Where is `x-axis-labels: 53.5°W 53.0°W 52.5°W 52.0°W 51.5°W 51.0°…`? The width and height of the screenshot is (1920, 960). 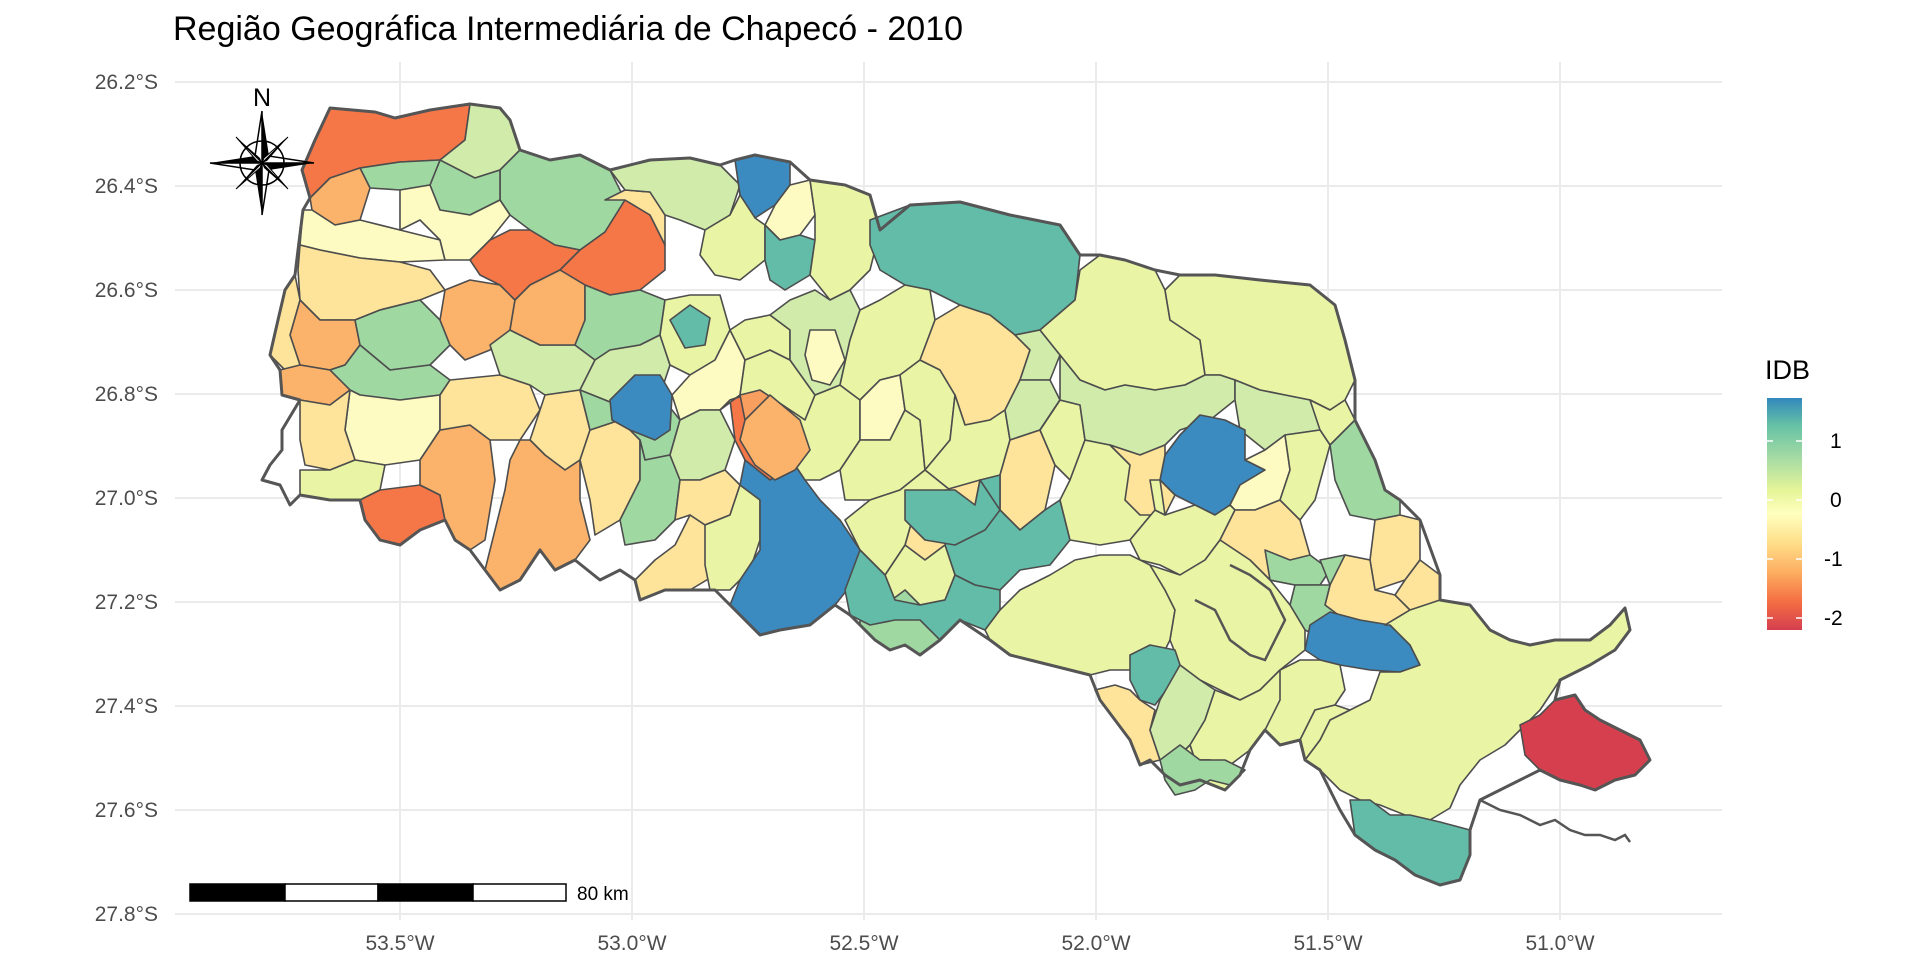
x-axis-labels: 53.5°W 53.0°W 52.5°W 52.0°W 51.5°W 51.0°… is located at coordinates (979, 943).